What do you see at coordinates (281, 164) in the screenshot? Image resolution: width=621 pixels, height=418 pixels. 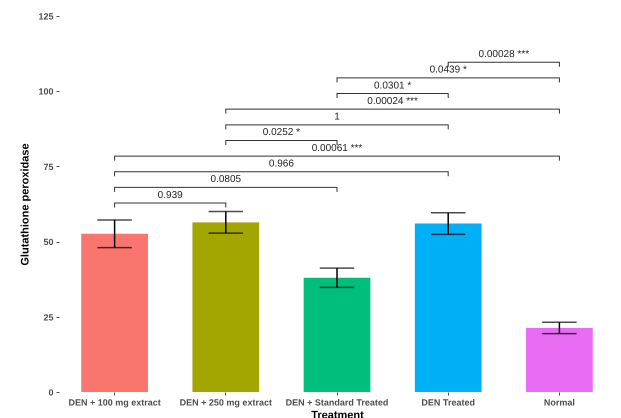 I see `annotation: 0.966` at bounding box center [281, 164].